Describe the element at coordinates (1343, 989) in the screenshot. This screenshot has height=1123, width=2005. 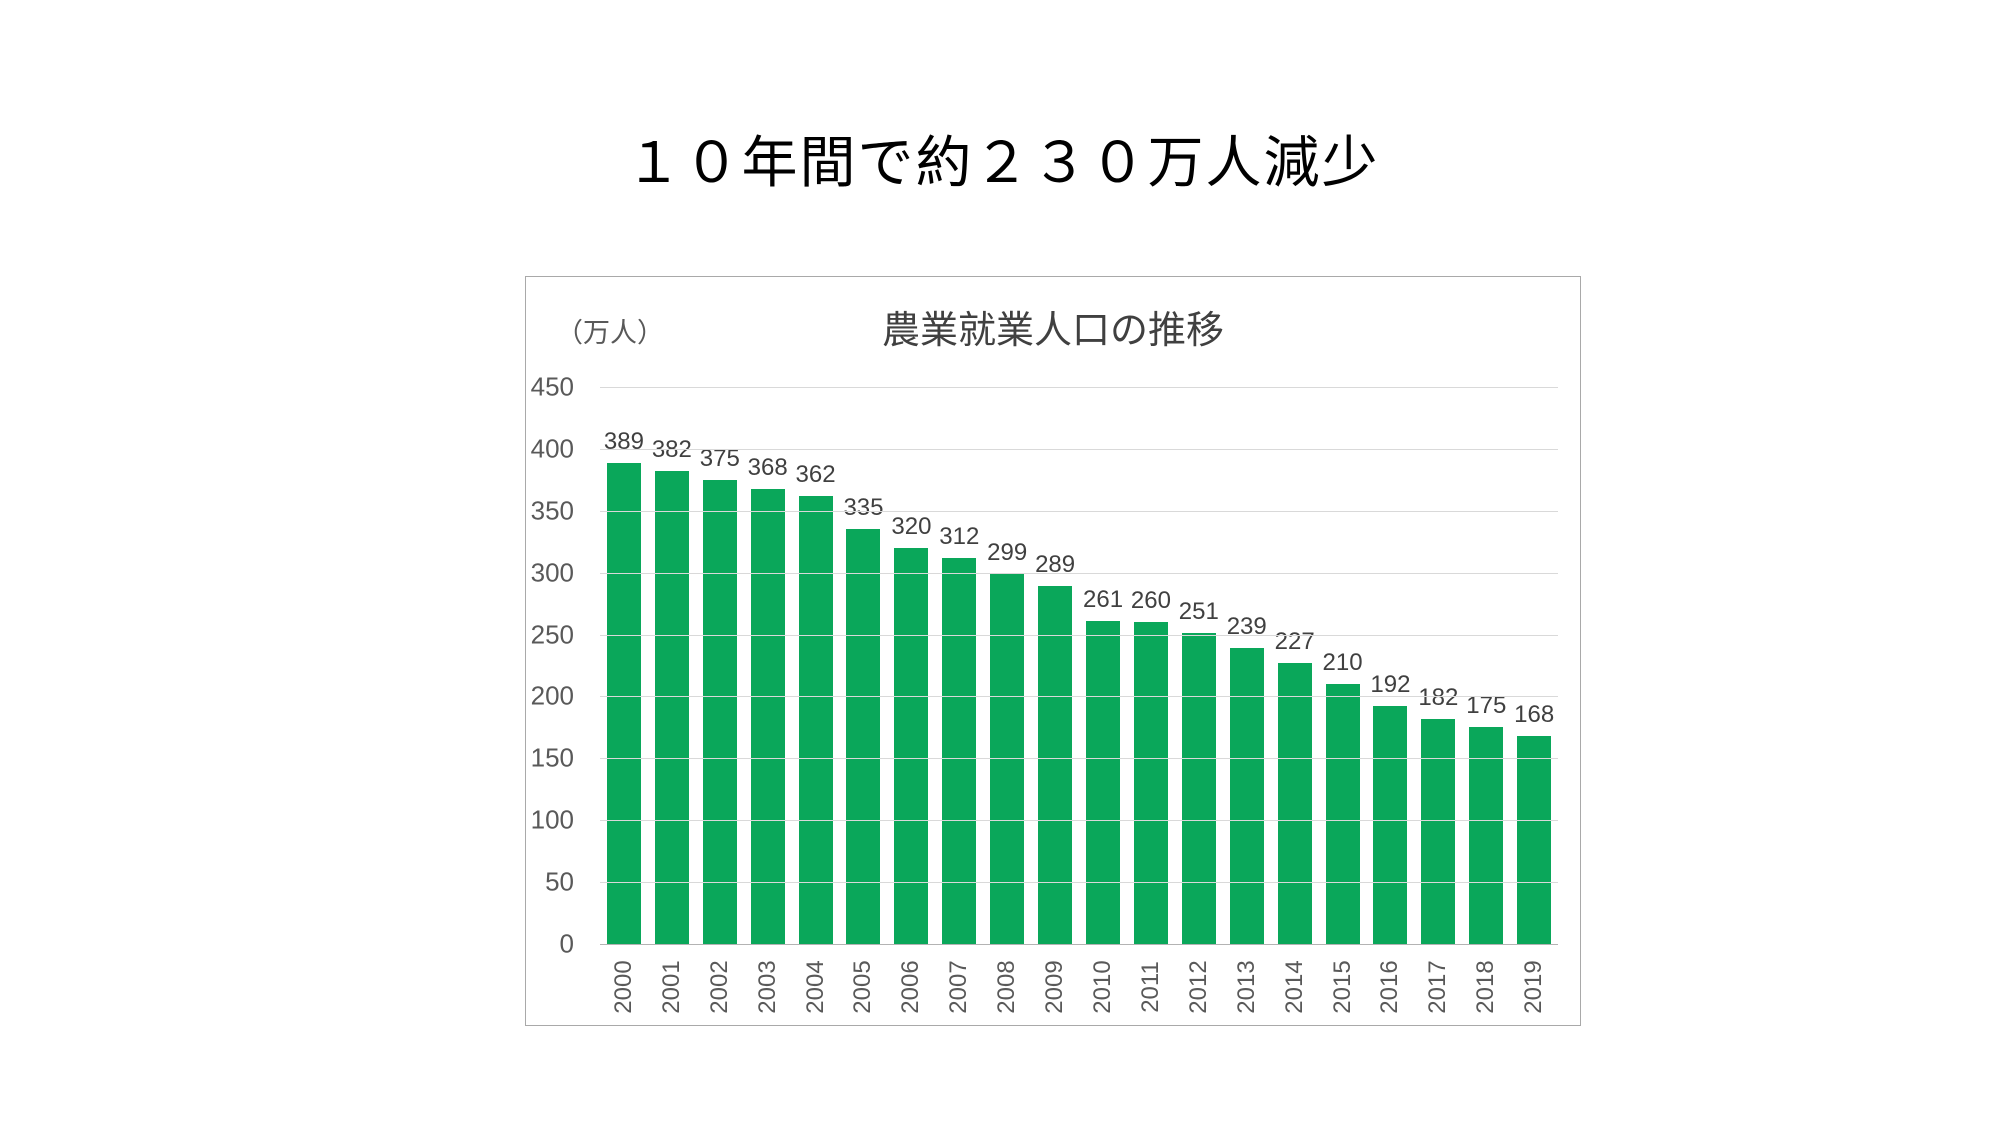
I see `x-tick-2015: 2015` at that location.